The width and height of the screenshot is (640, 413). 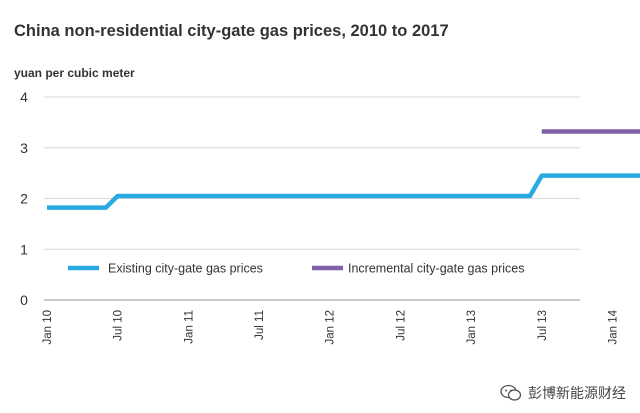 I want to click on watermark-text: 彭博新能源财经, so click(x=577, y=393).